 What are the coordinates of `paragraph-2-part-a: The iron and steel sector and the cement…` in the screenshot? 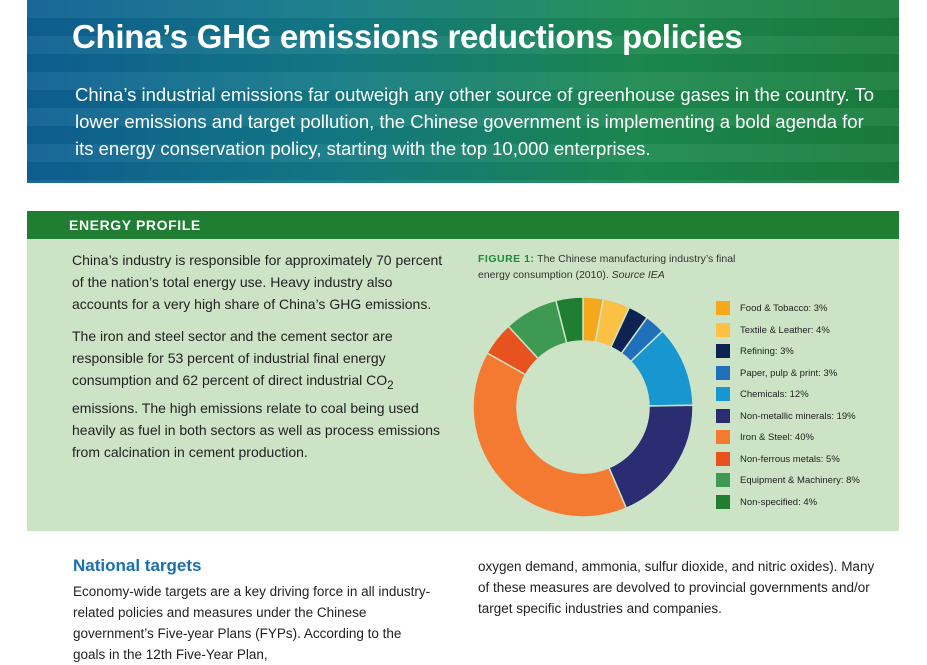 It's located at (232, 358).